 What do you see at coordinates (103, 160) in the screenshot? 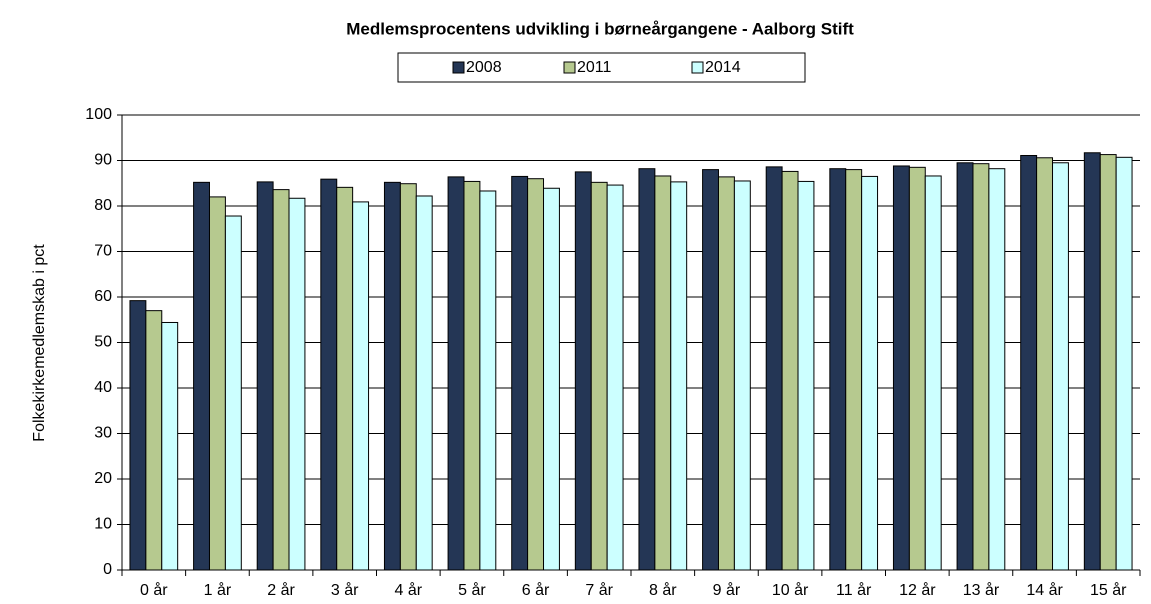
I see `y-tick-label: 90` at bounding box center [103, 160].